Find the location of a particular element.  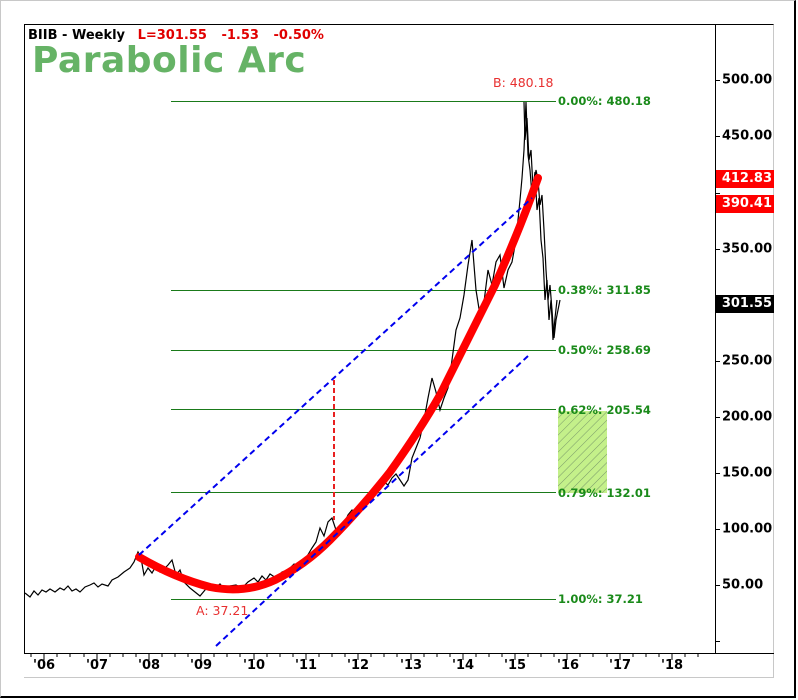

price-change: -1.53 is located at coordinates (240, 35).